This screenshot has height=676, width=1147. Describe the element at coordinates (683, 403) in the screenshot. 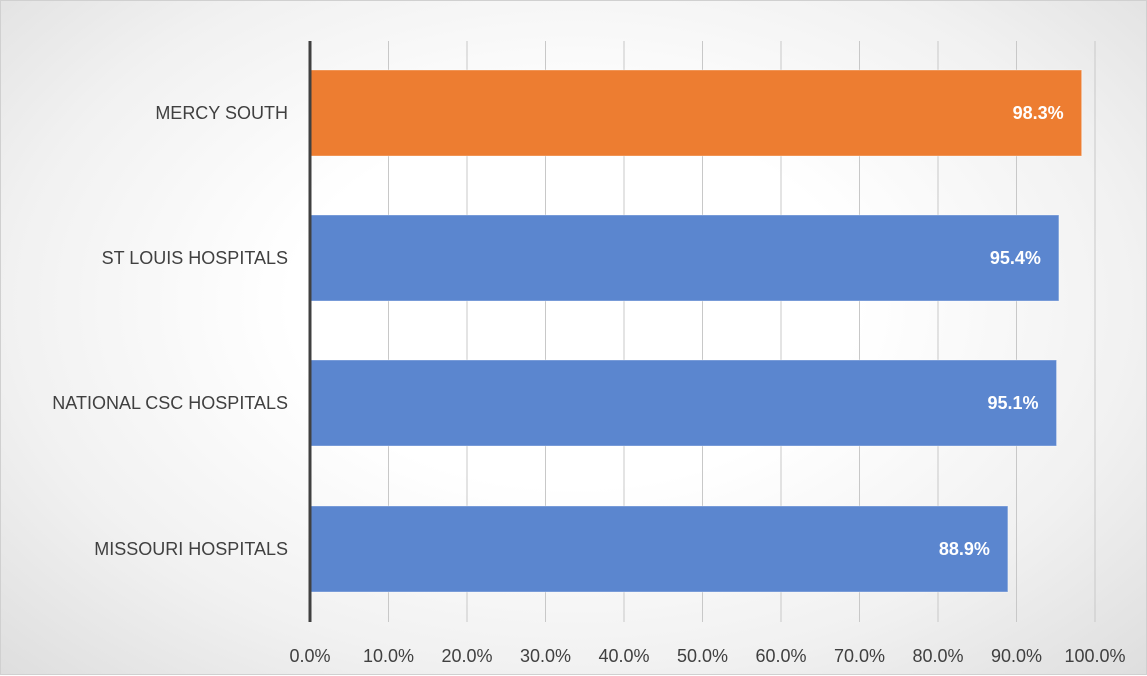

I see `bar-national-csc-hospitals` at that location.